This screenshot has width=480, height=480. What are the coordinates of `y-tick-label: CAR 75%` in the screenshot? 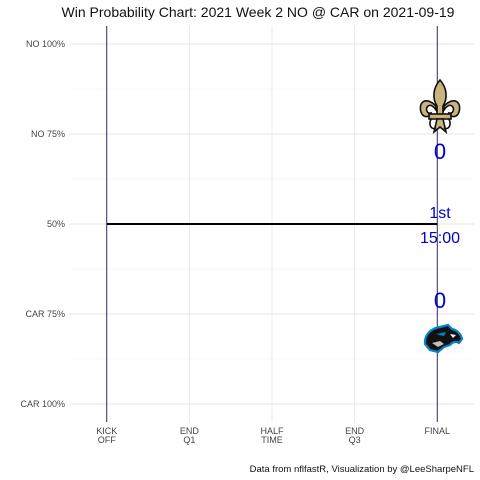 It's located at (45, 314).